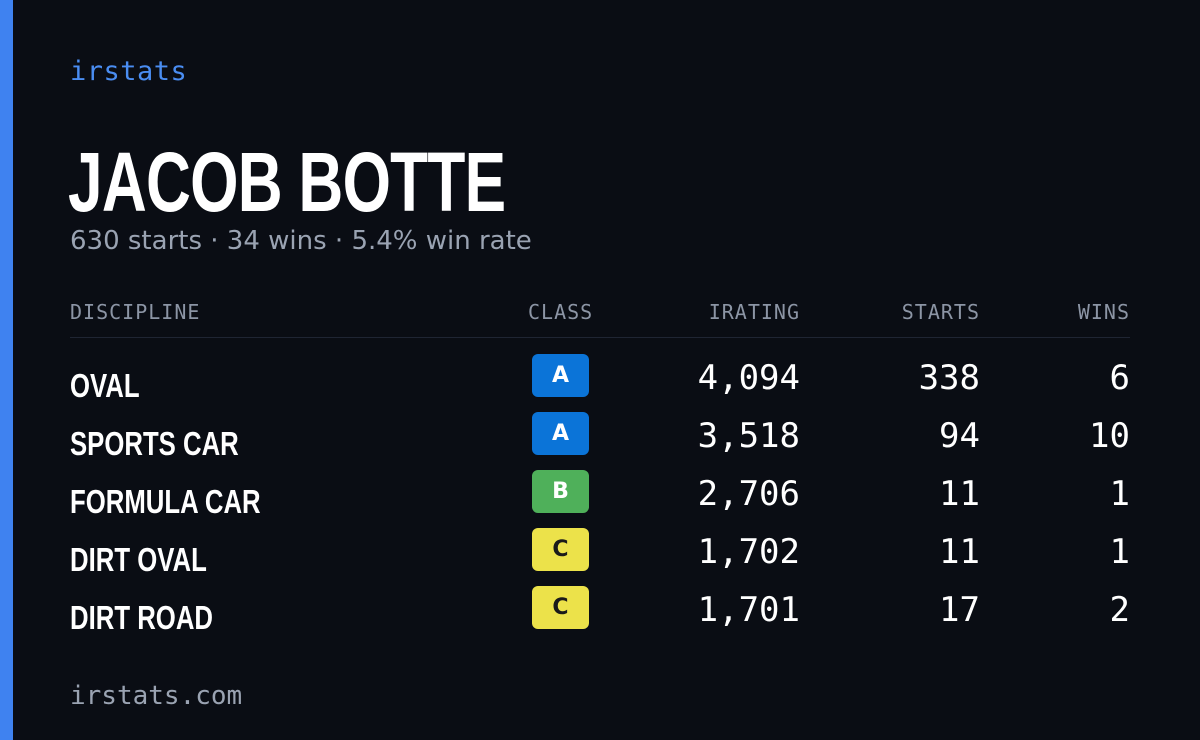 The width and height of the screenshot is (1200, 740). I want to click on brand-logo-text: irstats, so click(129, 71).